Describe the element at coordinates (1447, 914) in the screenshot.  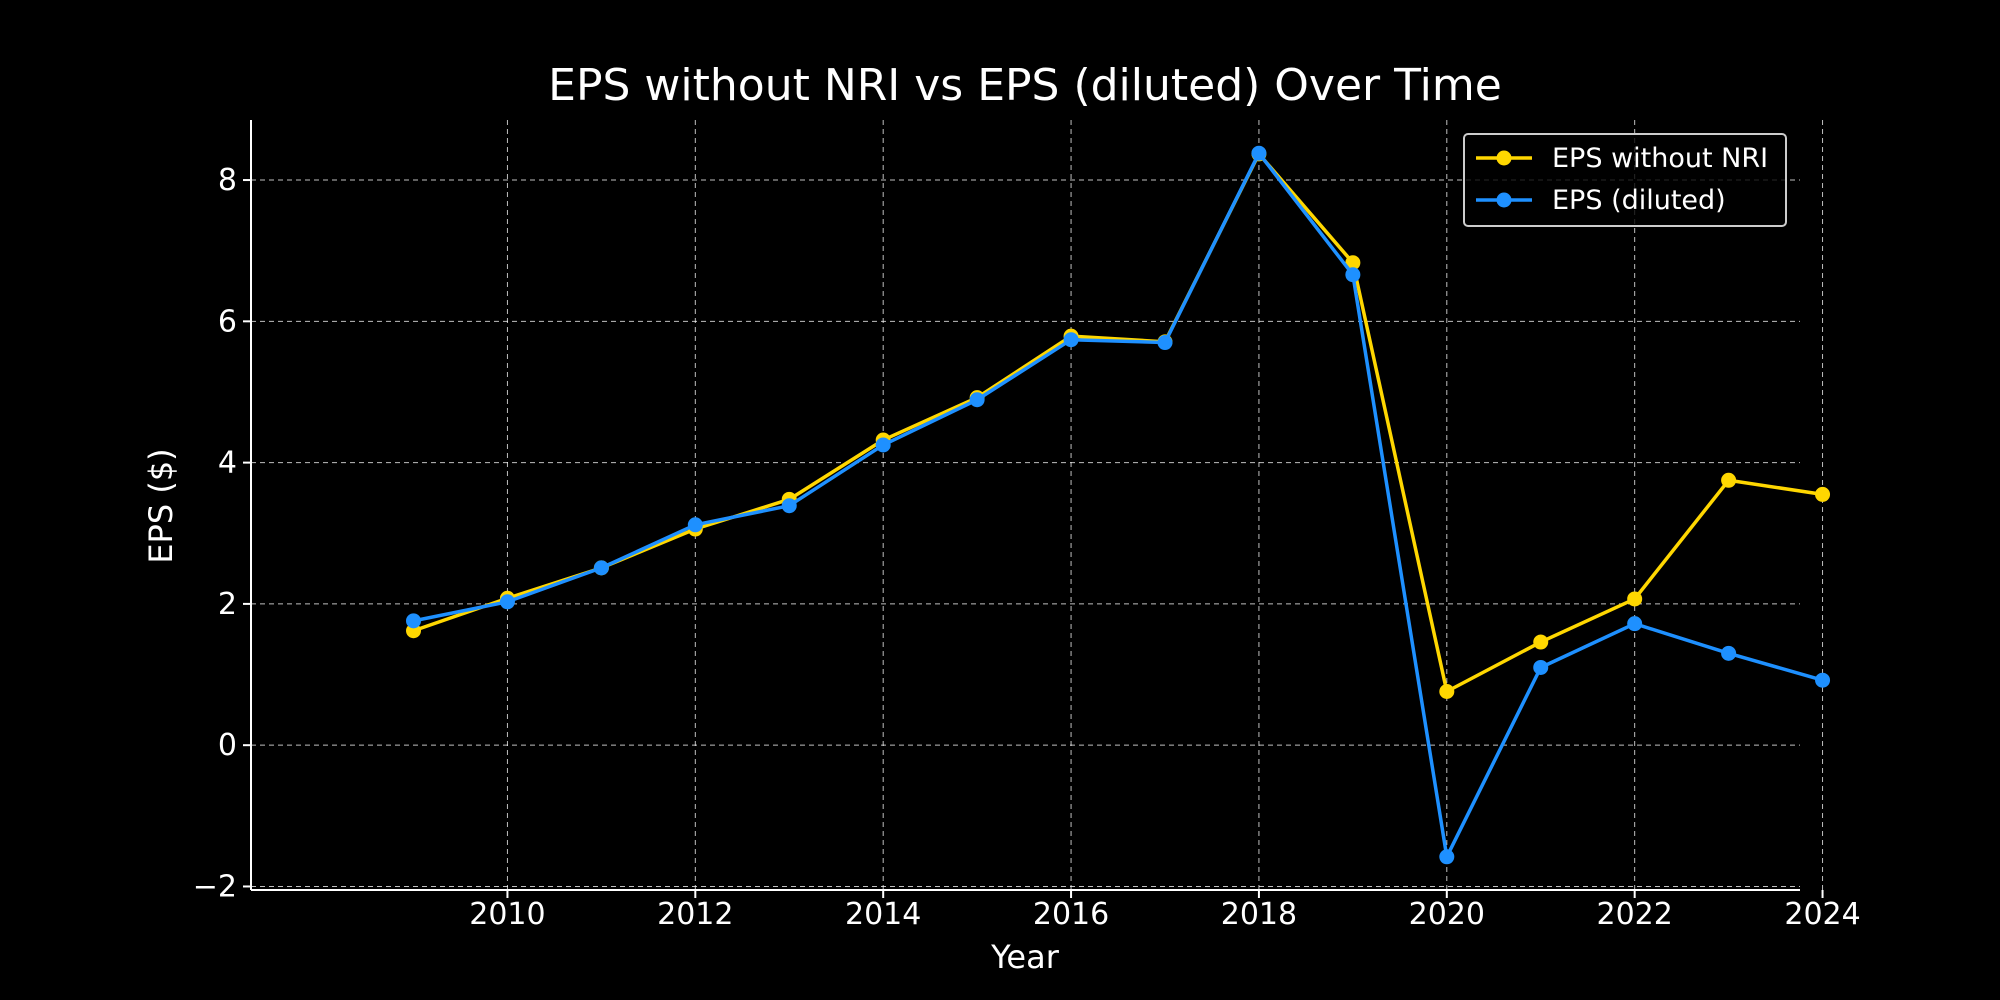
I see `x-tick-label: 2020` at that location.